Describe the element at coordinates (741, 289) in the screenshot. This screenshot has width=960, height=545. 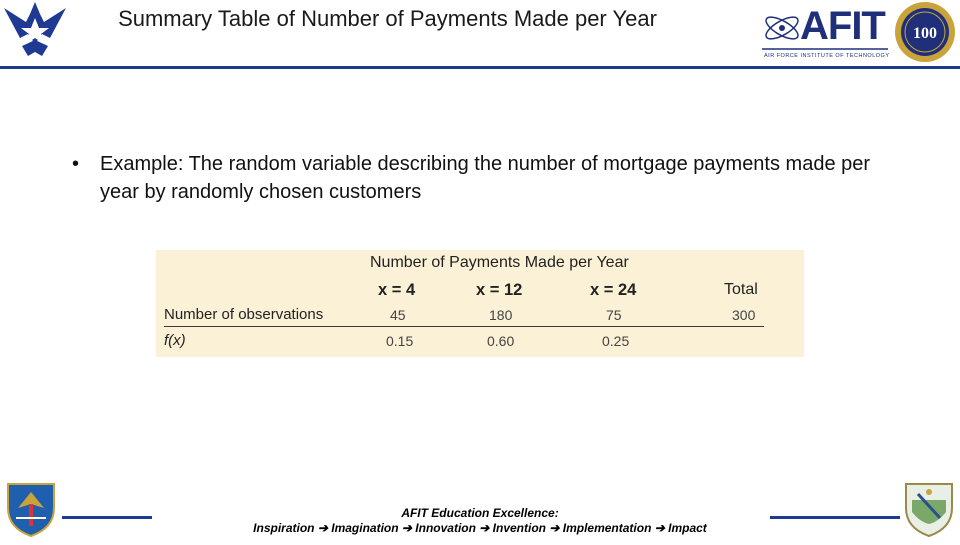
I see `column-header-total: Total` at that location.